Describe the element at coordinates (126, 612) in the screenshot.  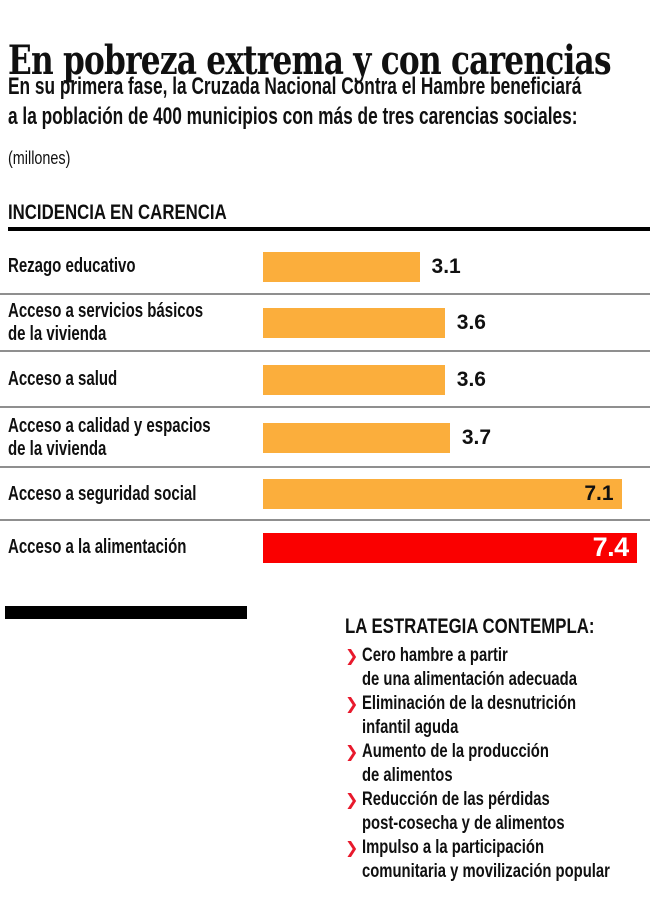
I see `black-divider-bar` at that location.